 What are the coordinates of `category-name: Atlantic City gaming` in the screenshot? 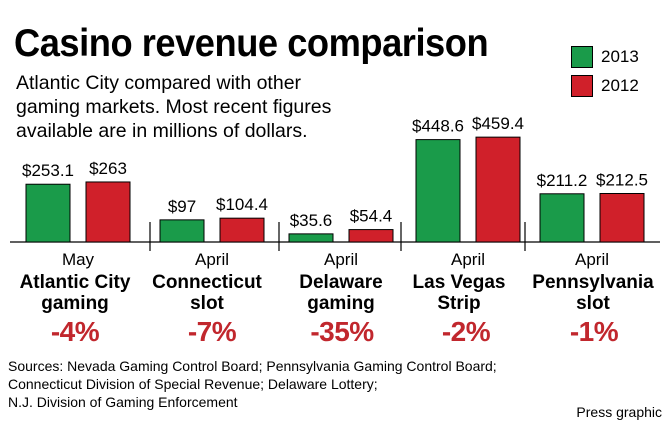 It's located at (75, 293).